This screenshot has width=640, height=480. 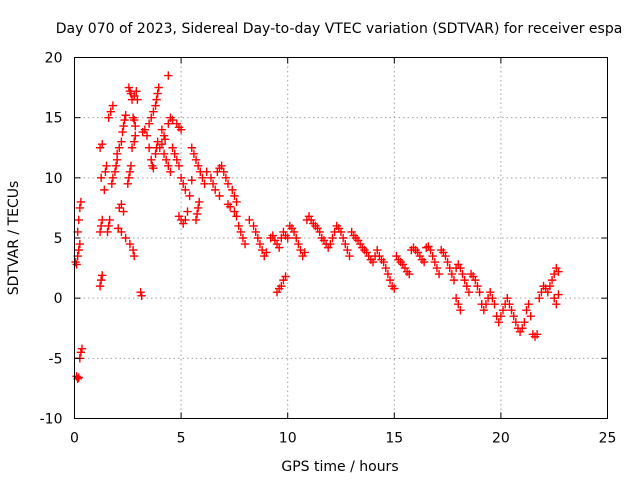 I want to click on y-tick-label: 10, so click(x=54, y=179).